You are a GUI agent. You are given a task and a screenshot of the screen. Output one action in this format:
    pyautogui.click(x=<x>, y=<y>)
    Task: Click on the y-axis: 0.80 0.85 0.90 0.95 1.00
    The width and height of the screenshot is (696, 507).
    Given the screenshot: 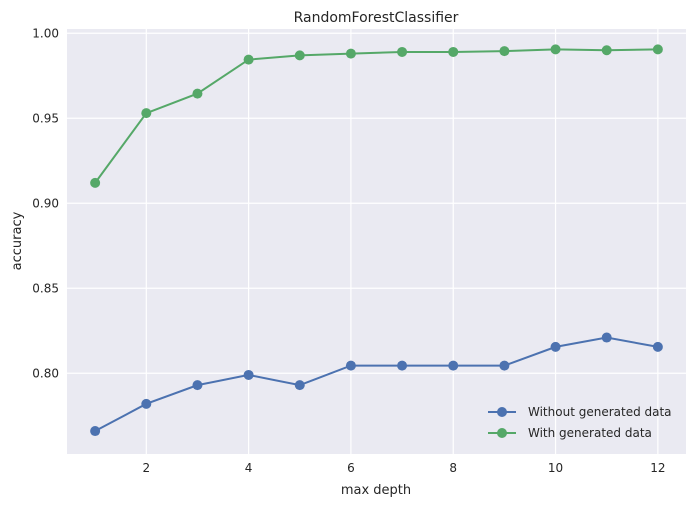 What is the action you would take?
    pyautogui.click(x=45, y=203)
    